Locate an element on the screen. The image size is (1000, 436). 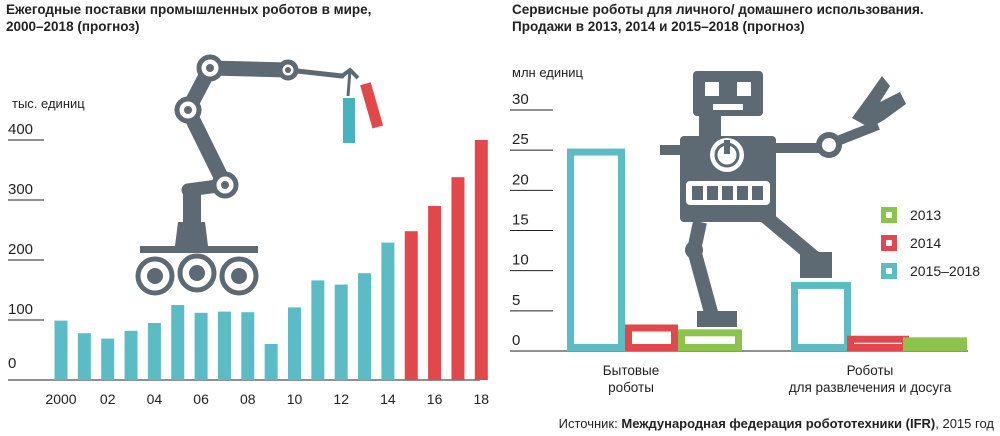
left-xtick-label: 16 is located at coordinates (435, 399).